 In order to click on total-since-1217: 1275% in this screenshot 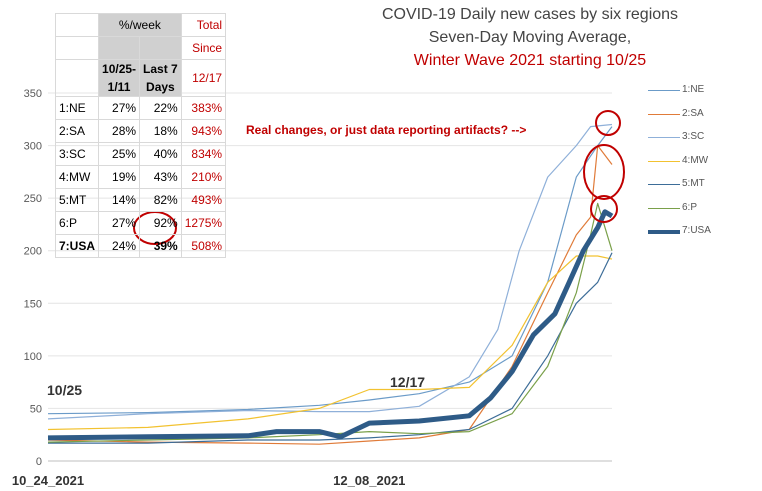, I will do `click(203, 223)`.